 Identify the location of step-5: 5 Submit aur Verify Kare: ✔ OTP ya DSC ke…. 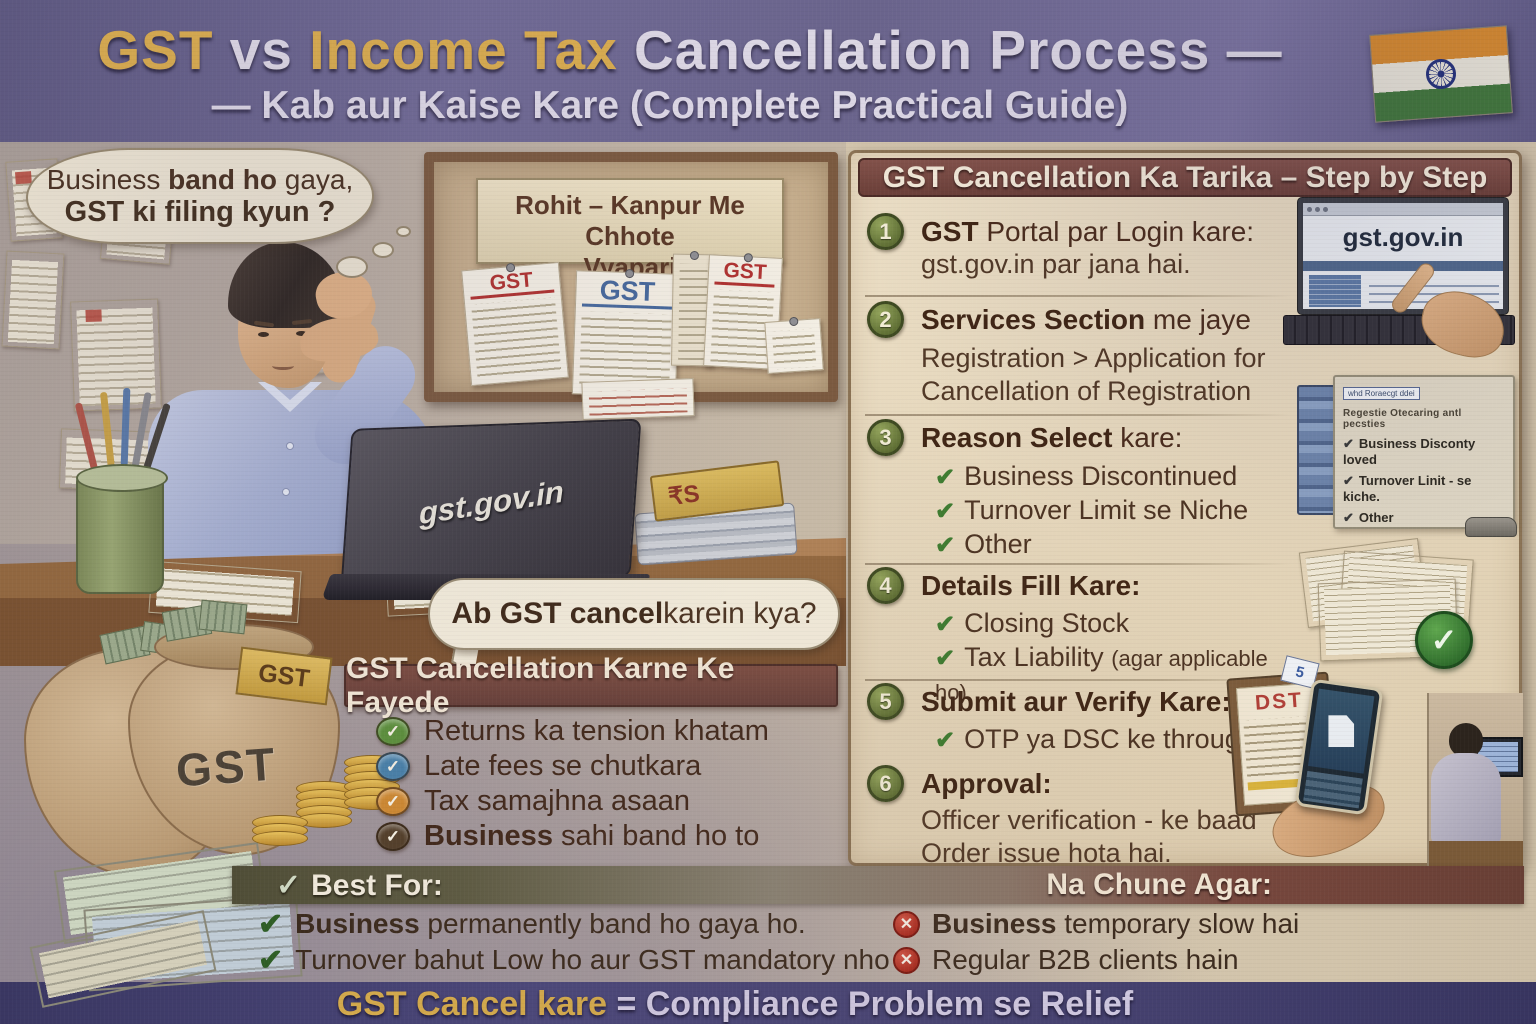
(1080, 720).